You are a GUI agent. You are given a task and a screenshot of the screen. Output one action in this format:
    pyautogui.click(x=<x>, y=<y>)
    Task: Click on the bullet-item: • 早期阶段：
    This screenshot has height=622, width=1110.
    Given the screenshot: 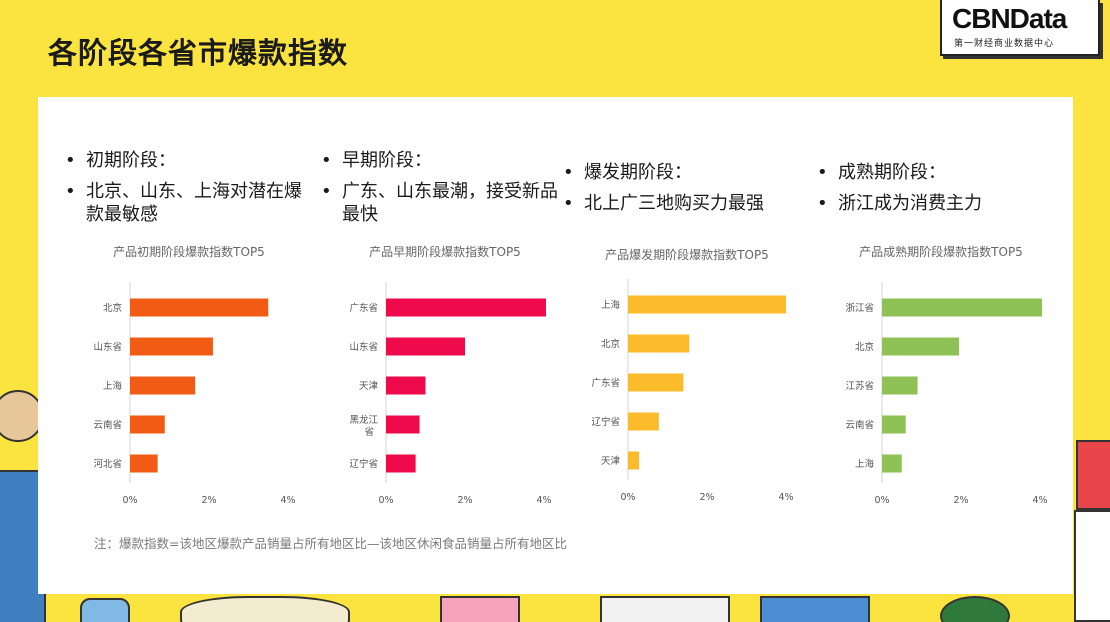 What is the action you would take?
    pyautogui.click(x=445, y=160)
    